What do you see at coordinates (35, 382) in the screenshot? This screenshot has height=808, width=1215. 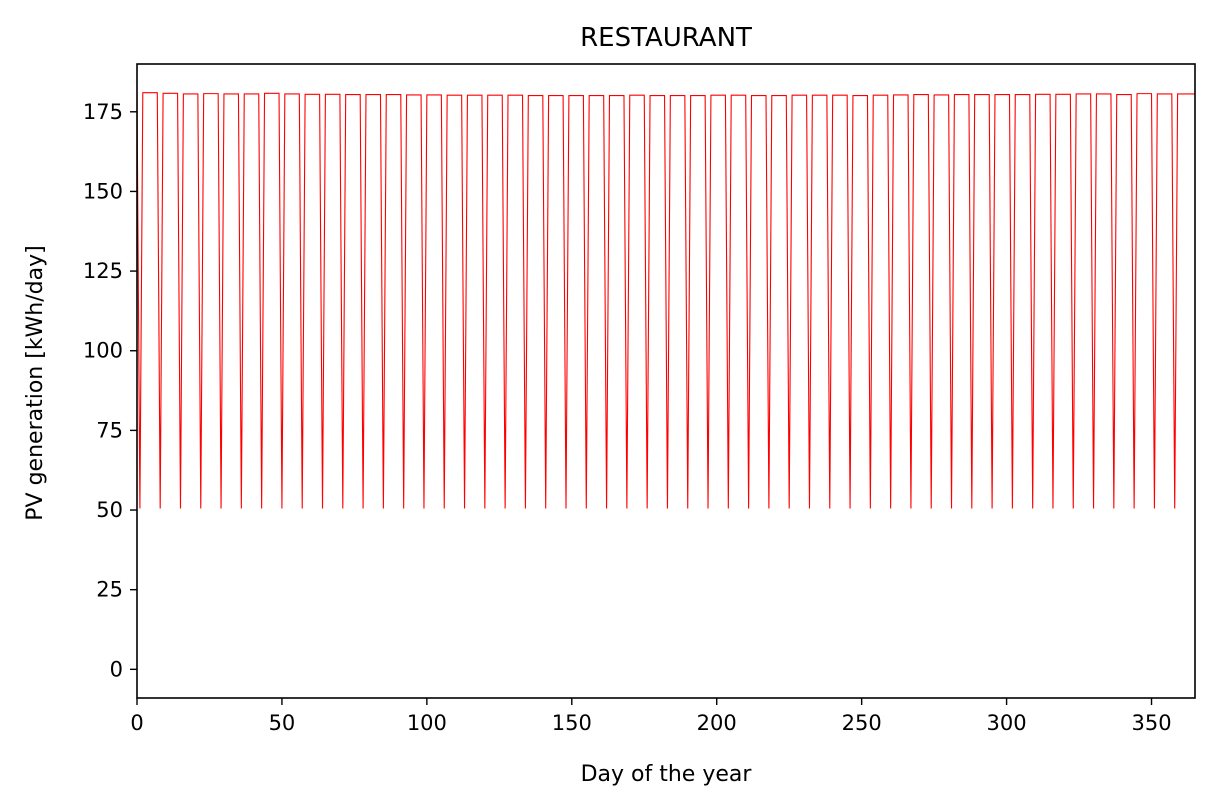 I see `y-axis-title: PV generation [kWh/day]` at bounding box center [35, 382].